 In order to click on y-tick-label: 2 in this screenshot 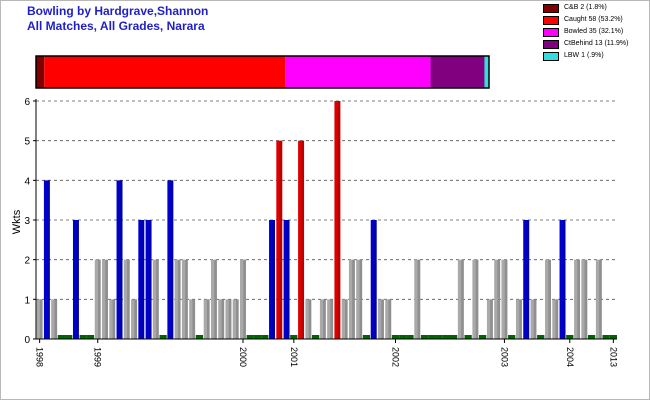, I will do `click(27, 261)`.